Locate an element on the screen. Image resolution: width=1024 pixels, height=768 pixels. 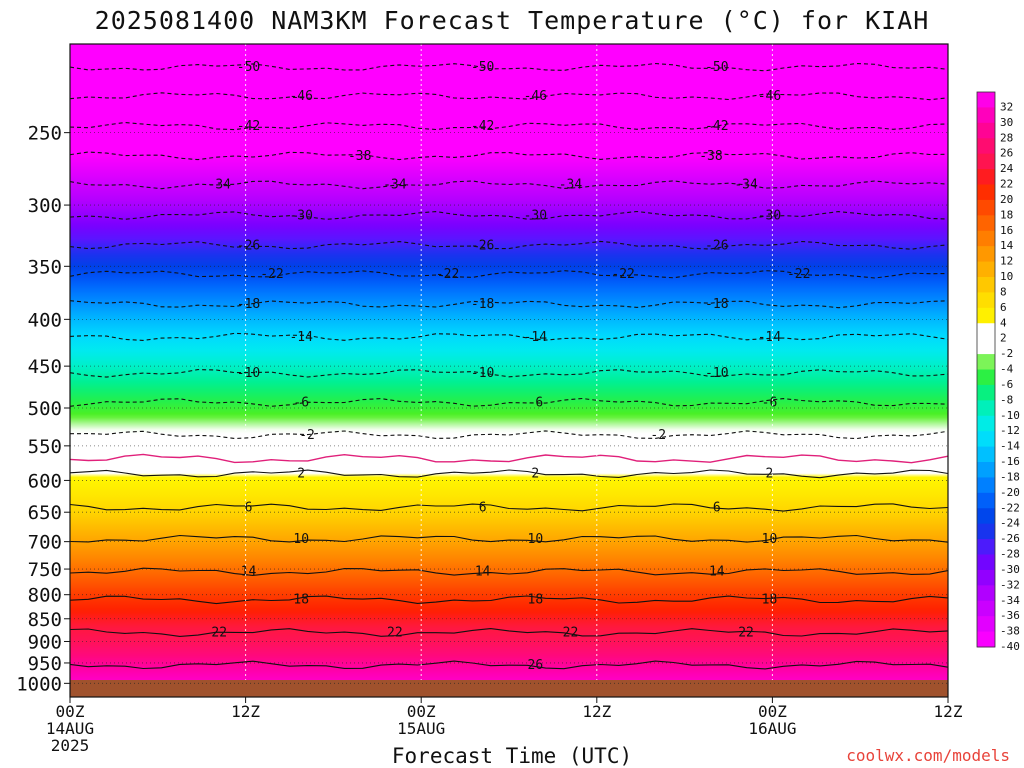
colorbar-label: -26 is located at coordinates (1010, 538).